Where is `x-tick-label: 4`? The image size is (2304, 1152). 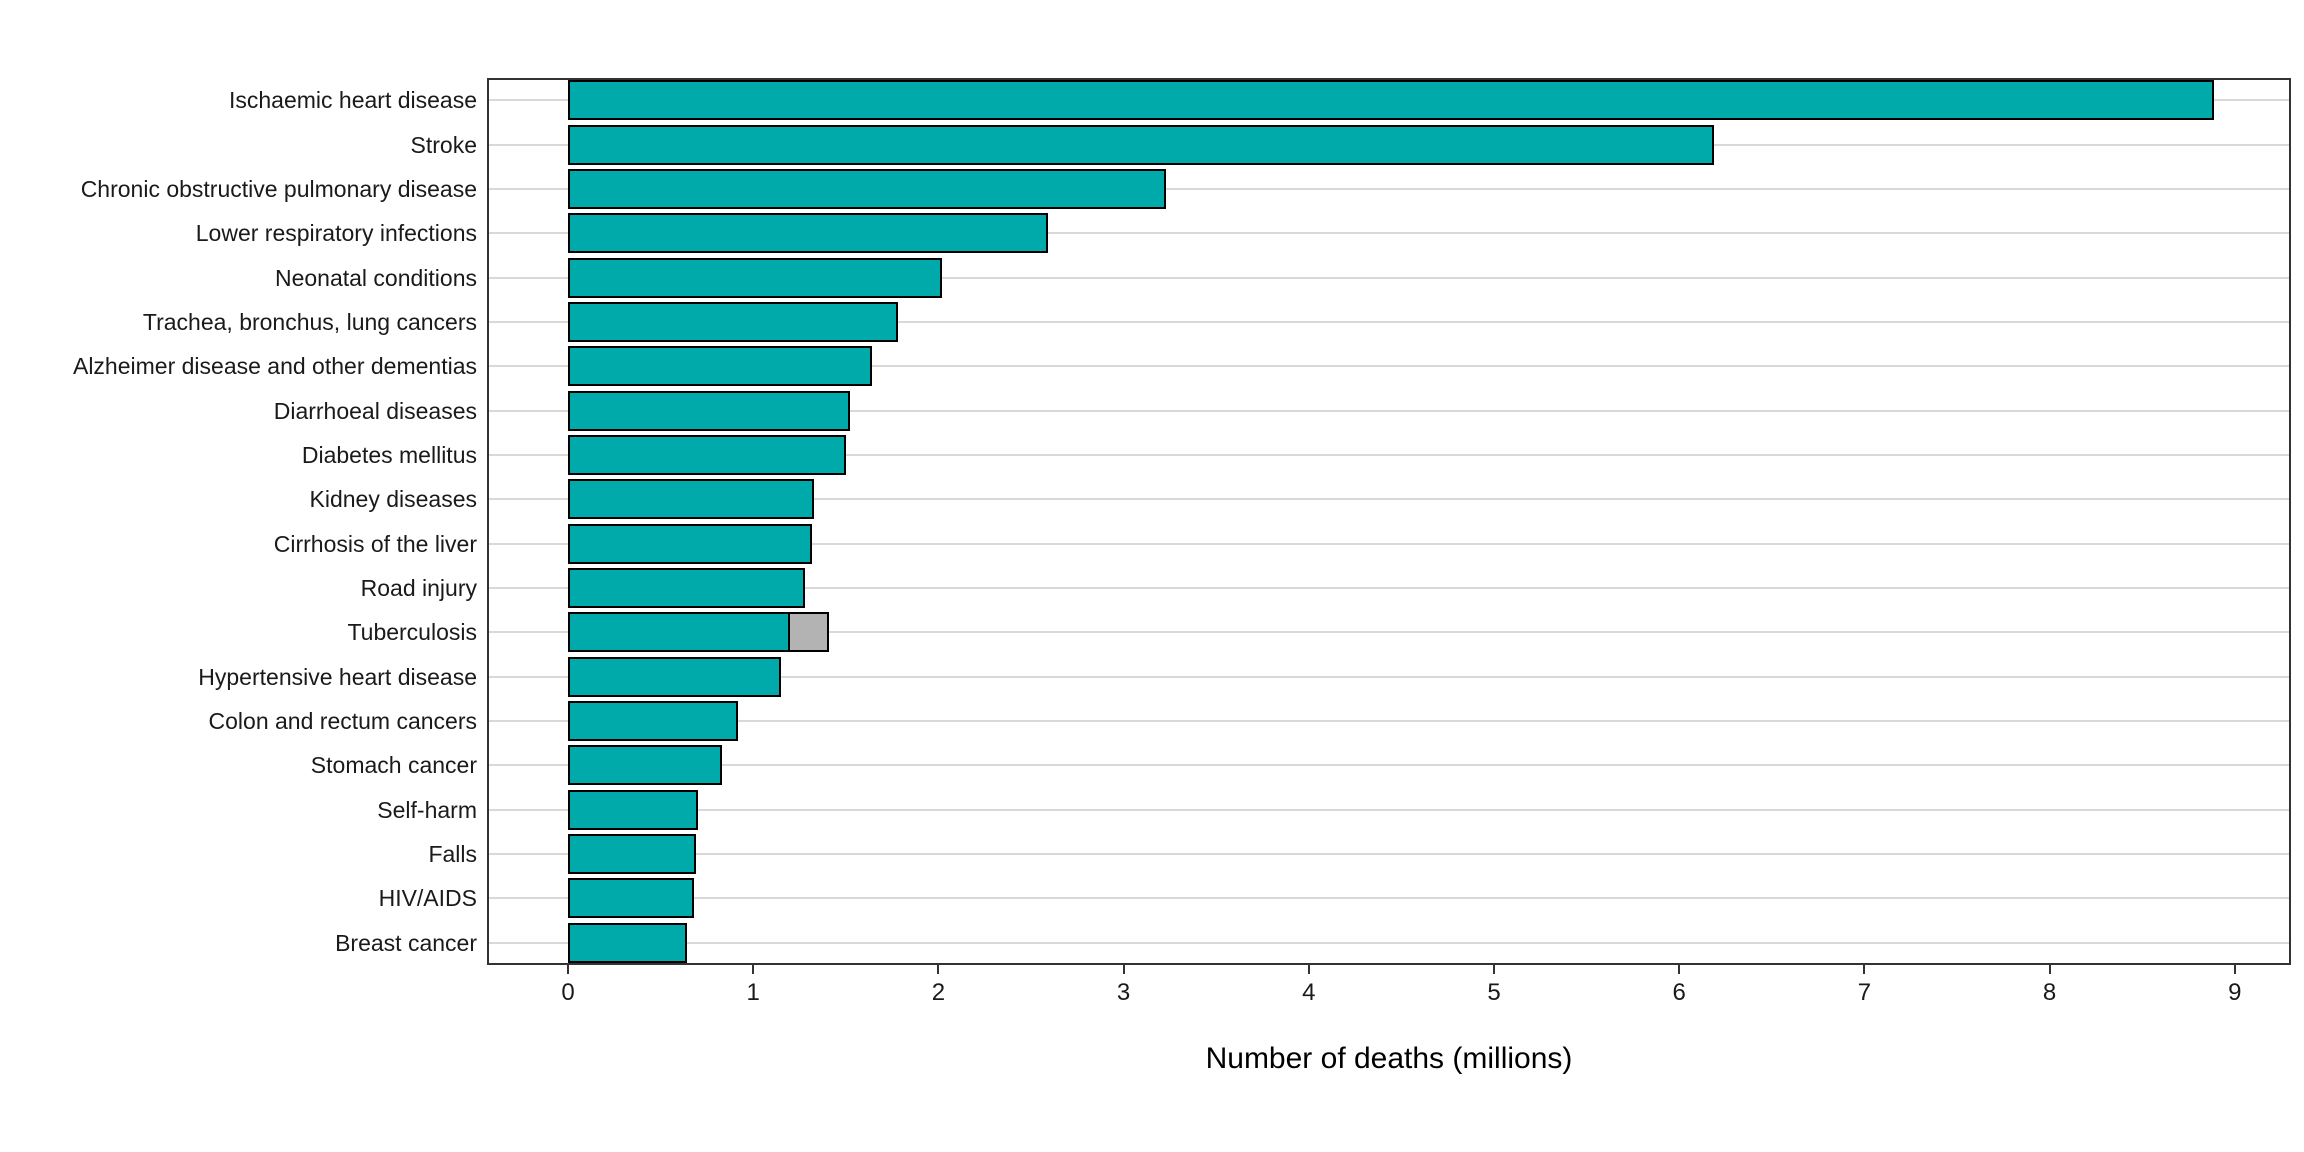 x-tick-label: 4 is located at coordinates (1309, 992).